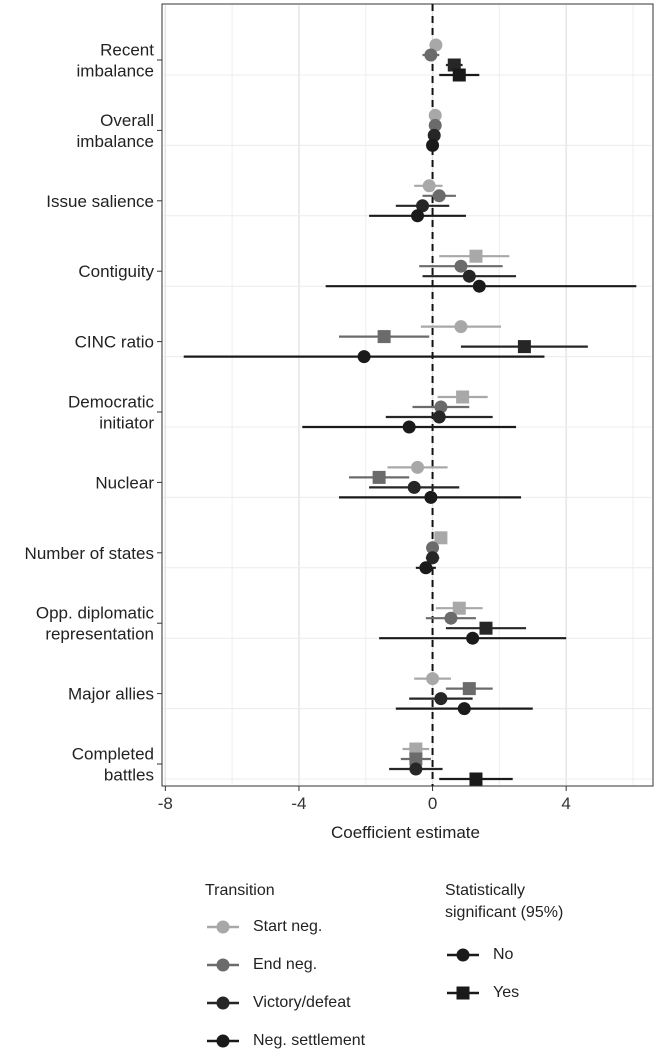  I want to click on y-label-recent-imbalance-line1: Recent, so click(127, 50).